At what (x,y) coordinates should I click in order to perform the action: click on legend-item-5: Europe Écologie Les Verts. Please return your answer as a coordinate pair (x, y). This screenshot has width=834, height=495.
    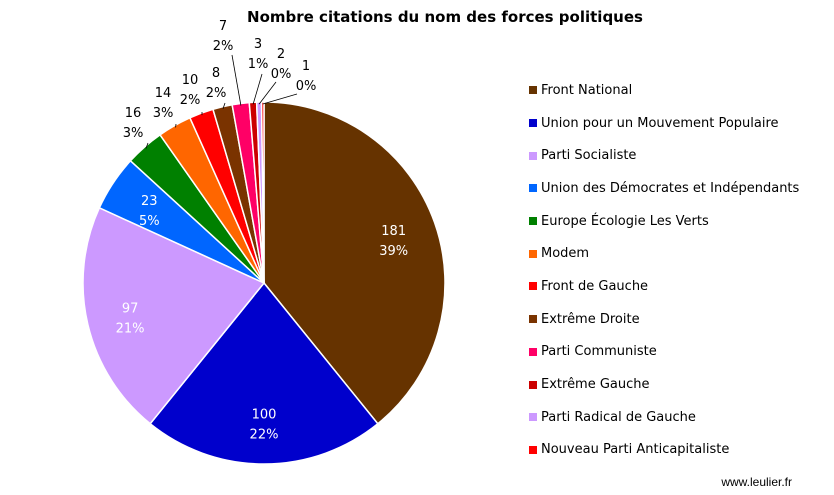
    Looking at the image, I should click on (664, 221).